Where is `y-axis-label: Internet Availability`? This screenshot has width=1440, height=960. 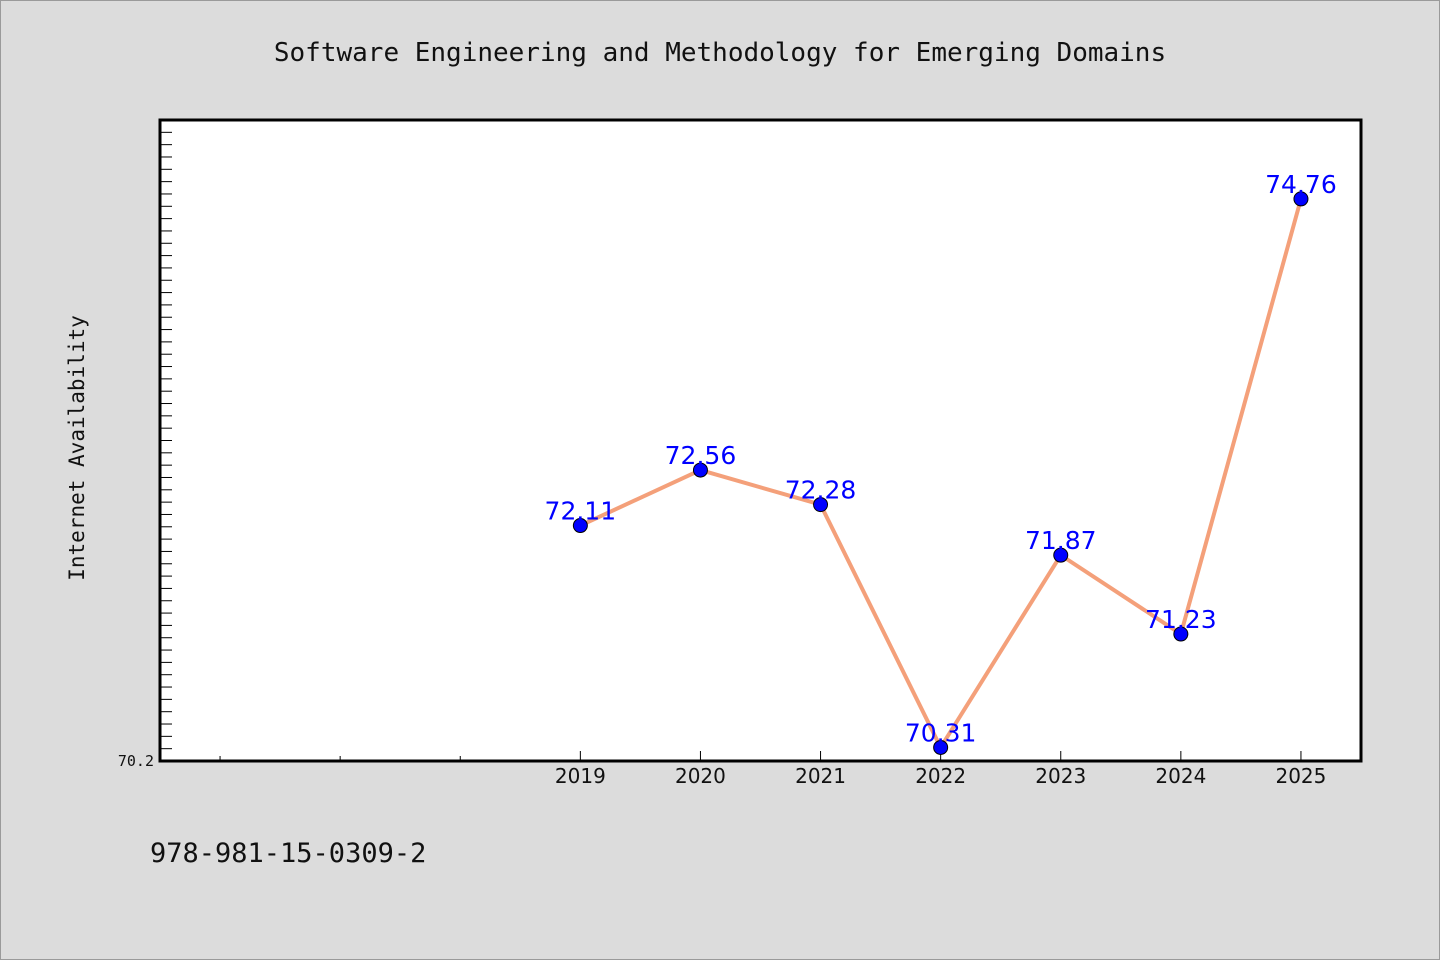 y-axis-label: Internet Availability is located at coordinates (77, 448).